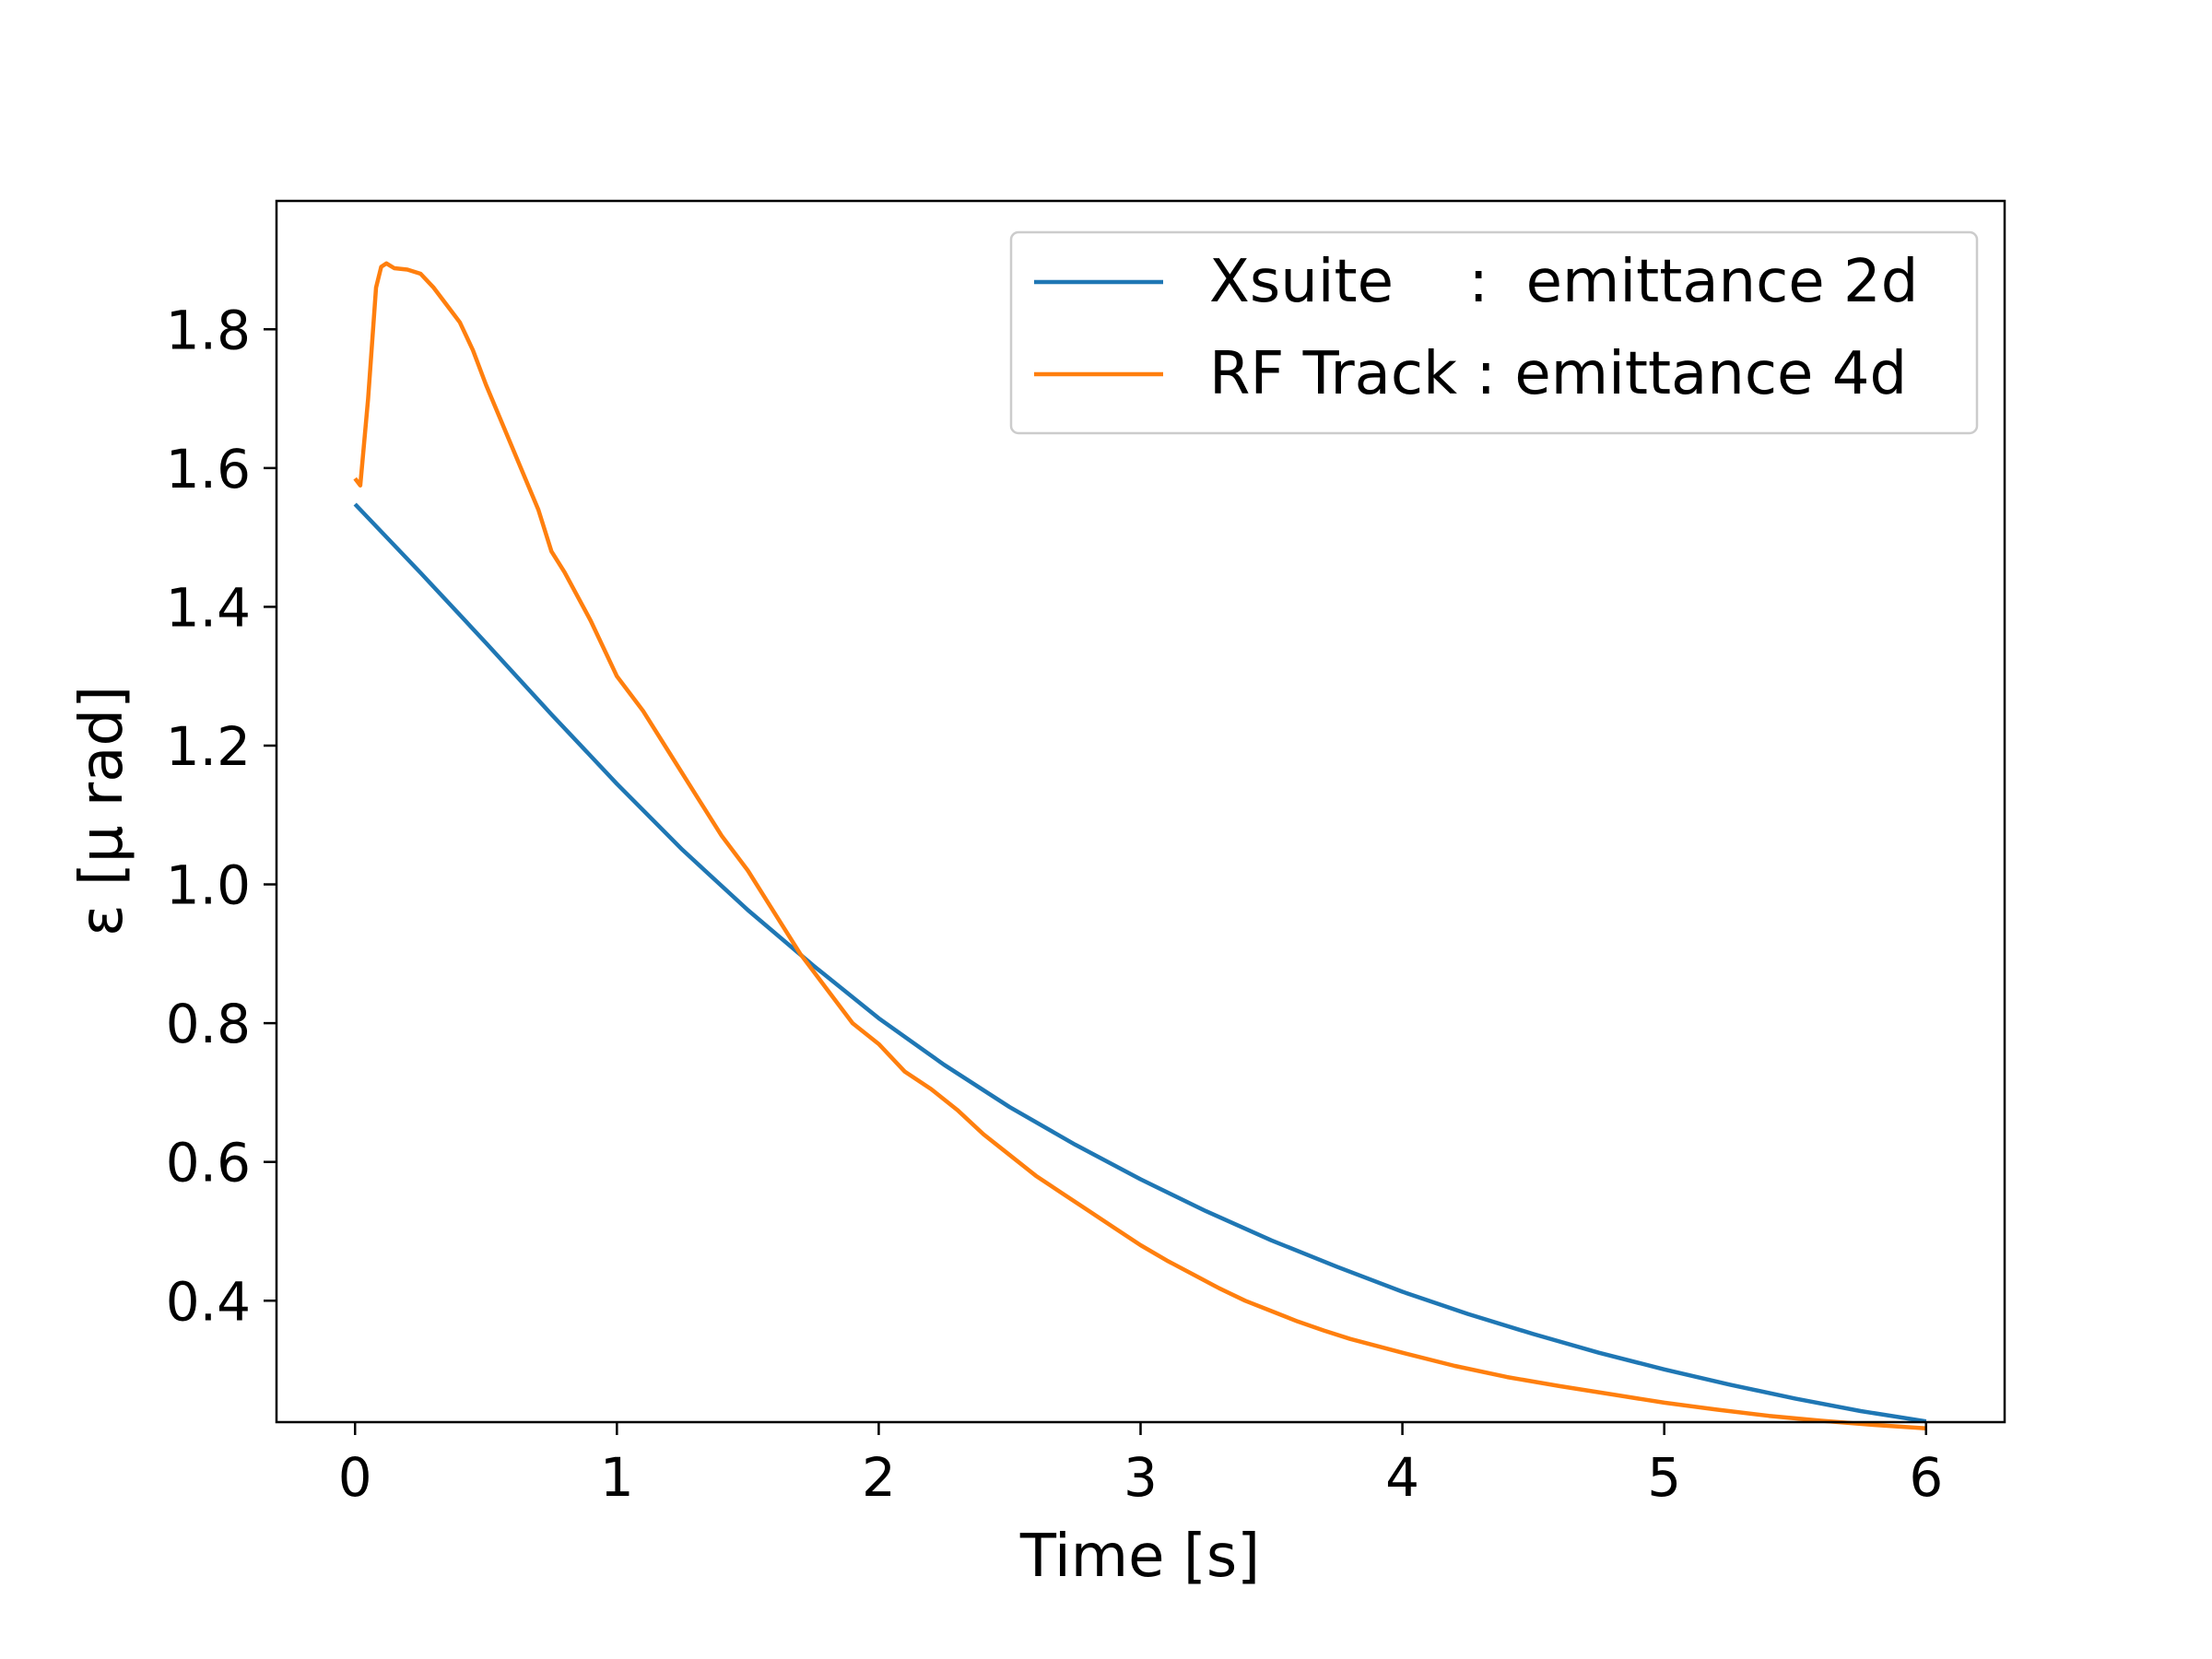 This screenshot has height=1659, width=2212. I want to click on legend-label-xsuite: Xsuite : emittance 2d, so click(1563, 282).